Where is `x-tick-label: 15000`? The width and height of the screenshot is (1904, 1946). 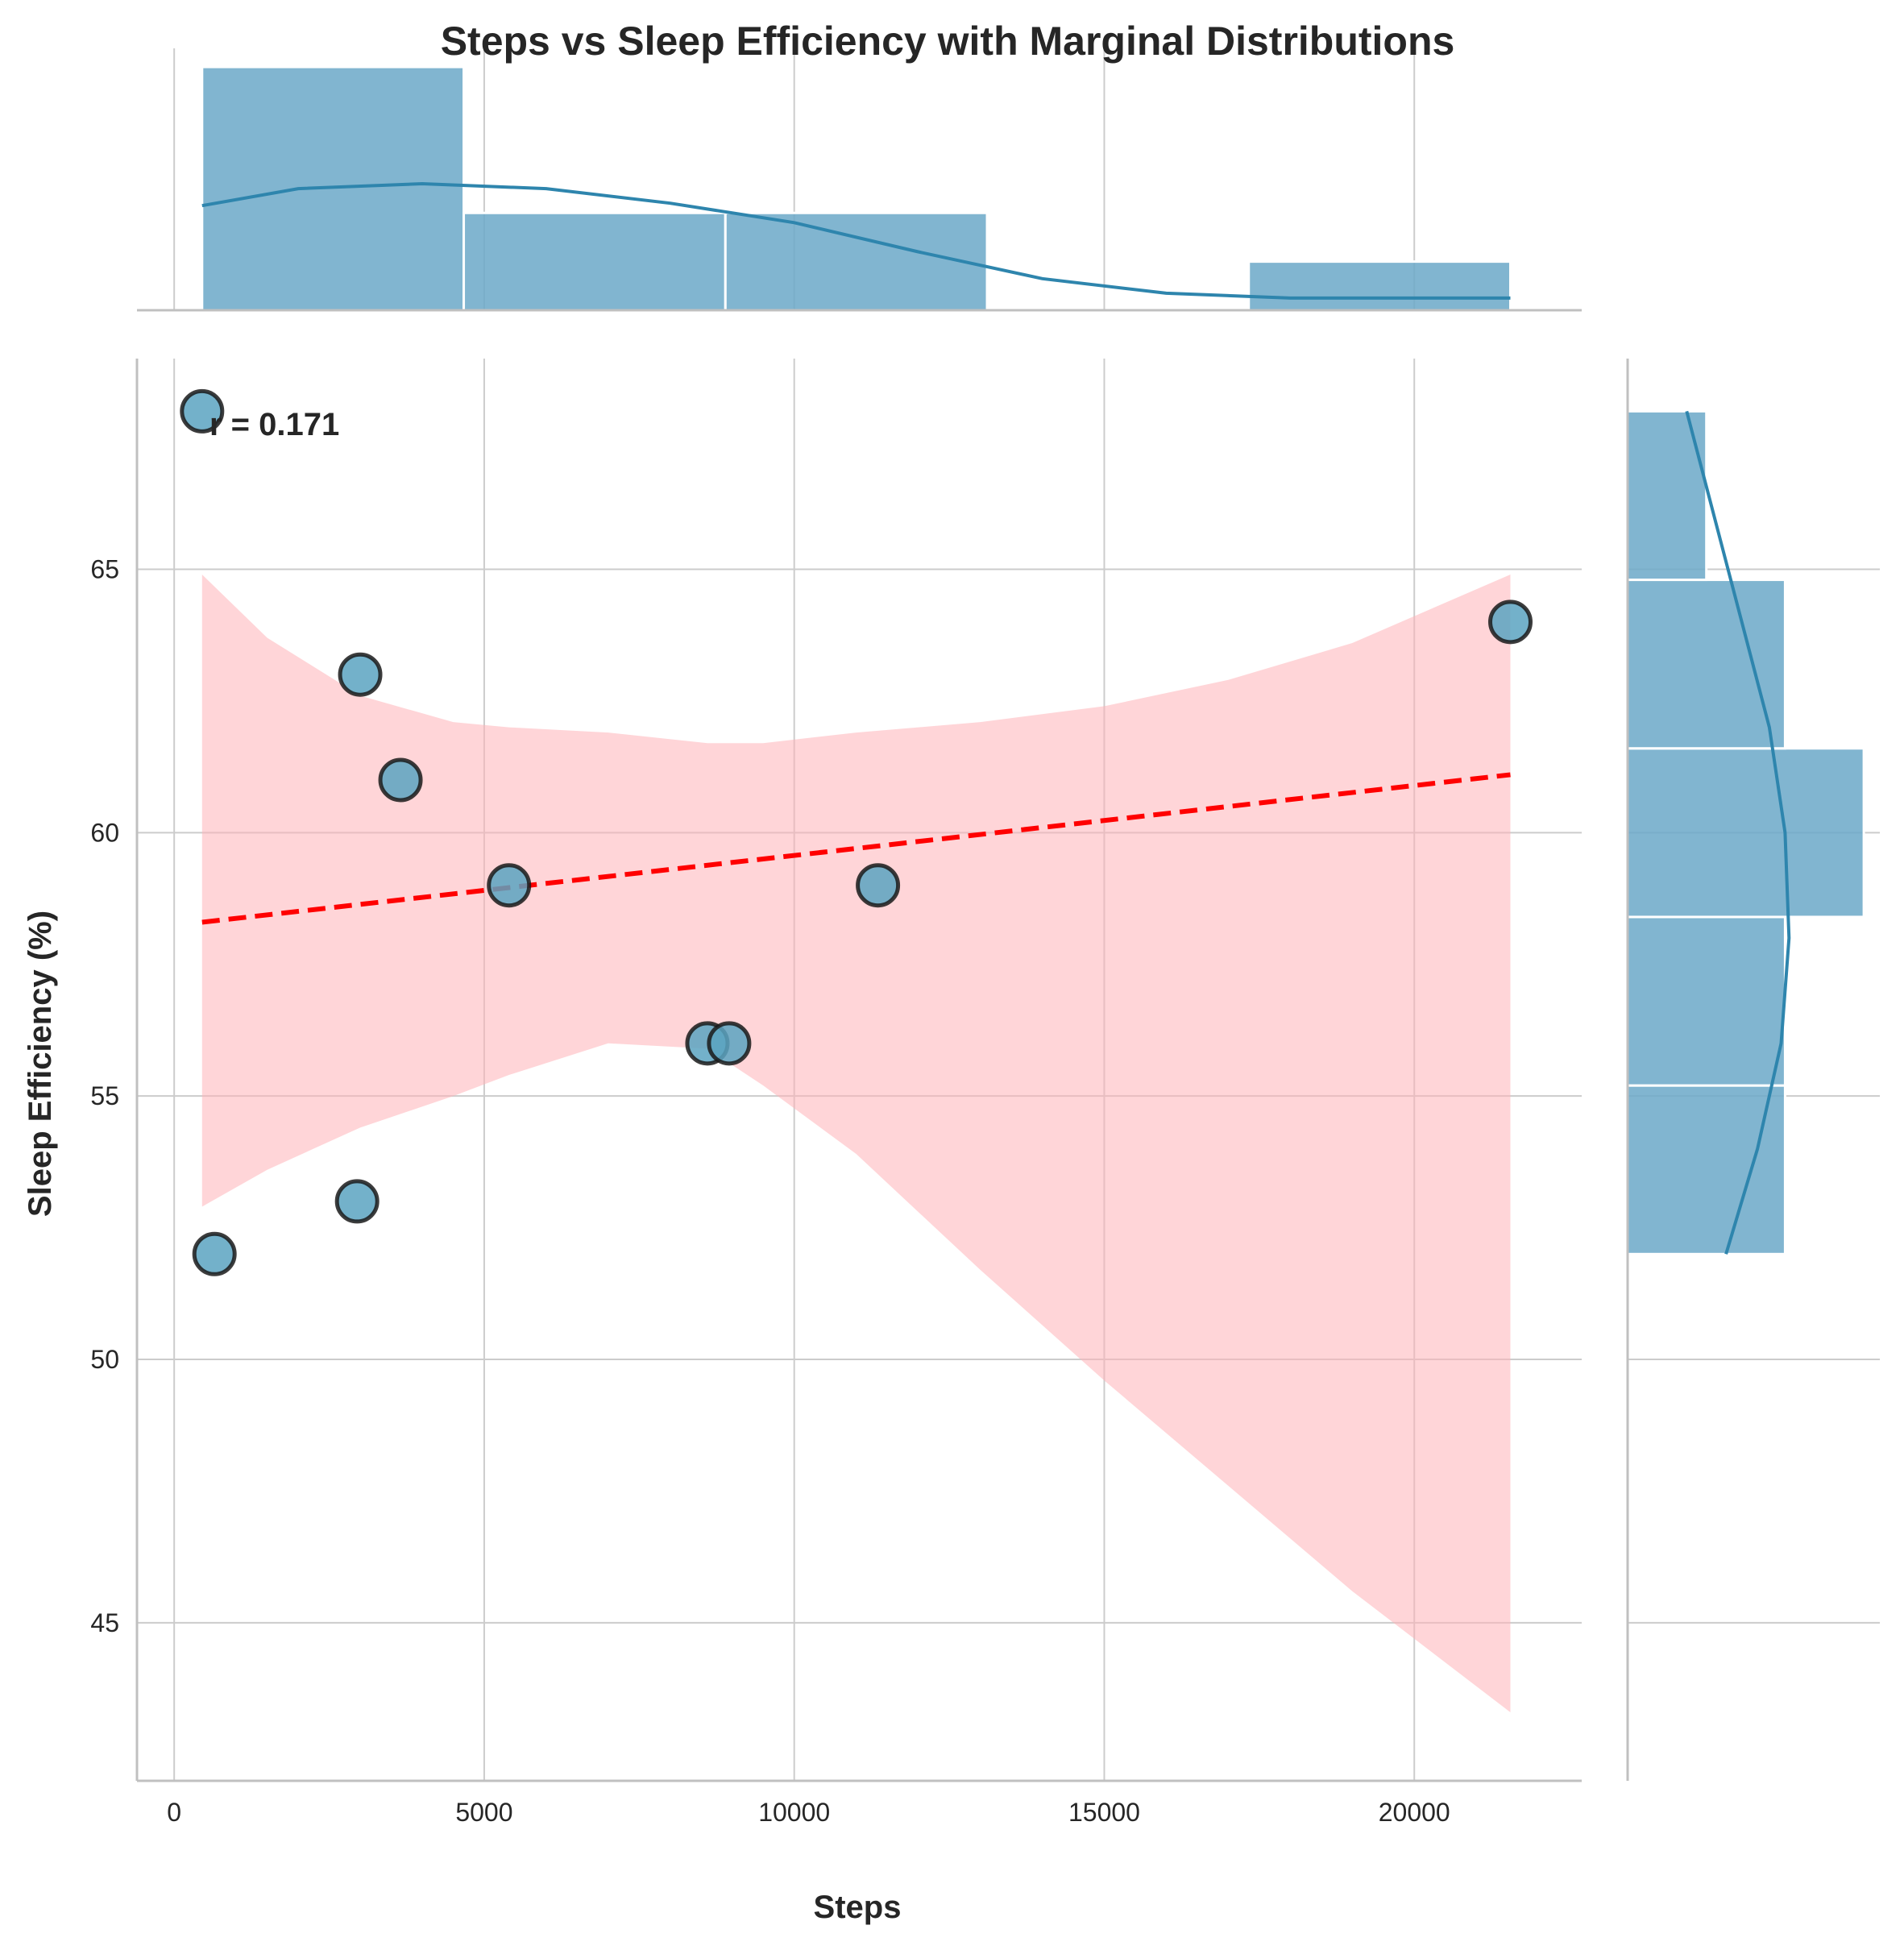 x-tick-label: 15000 is located at coordinates (1104, 1813).